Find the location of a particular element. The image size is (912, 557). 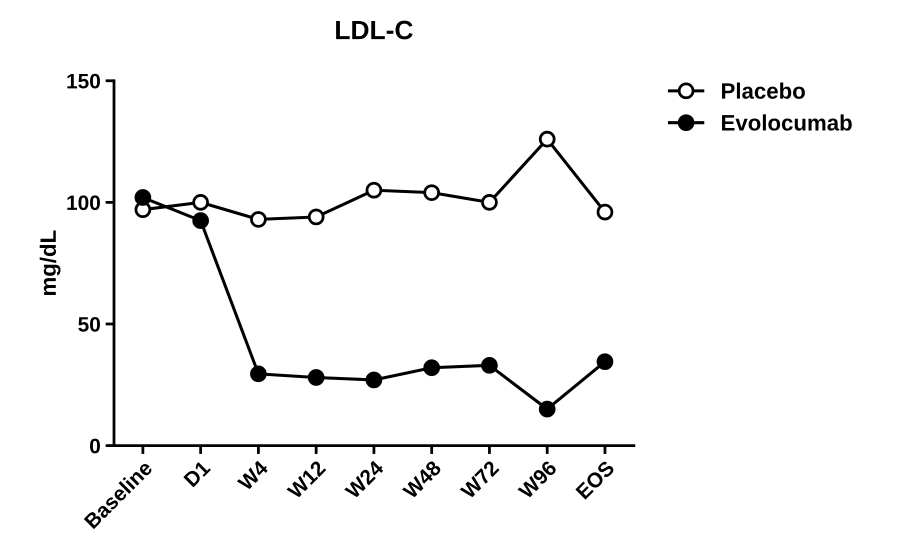

y-tick-label: 50 is located at coordinates (89, 324).